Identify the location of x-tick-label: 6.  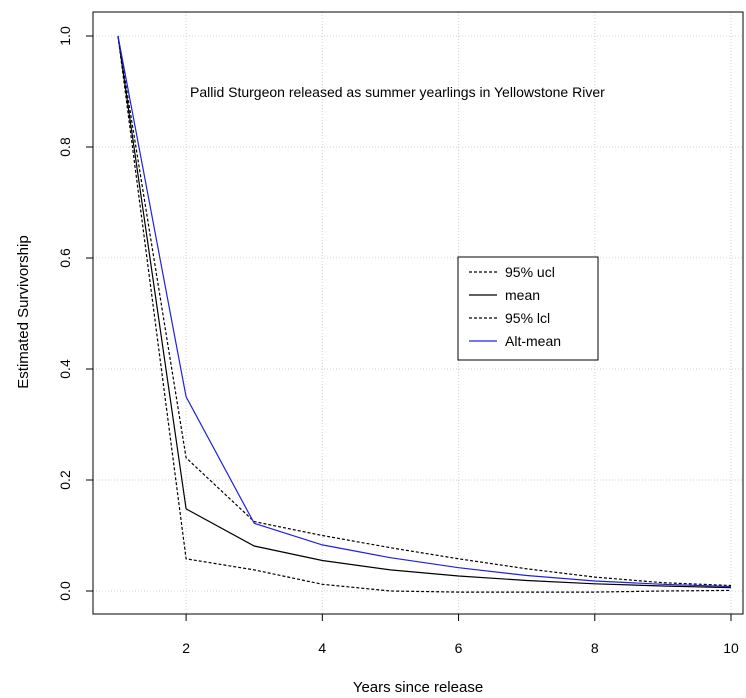
(459, 648).